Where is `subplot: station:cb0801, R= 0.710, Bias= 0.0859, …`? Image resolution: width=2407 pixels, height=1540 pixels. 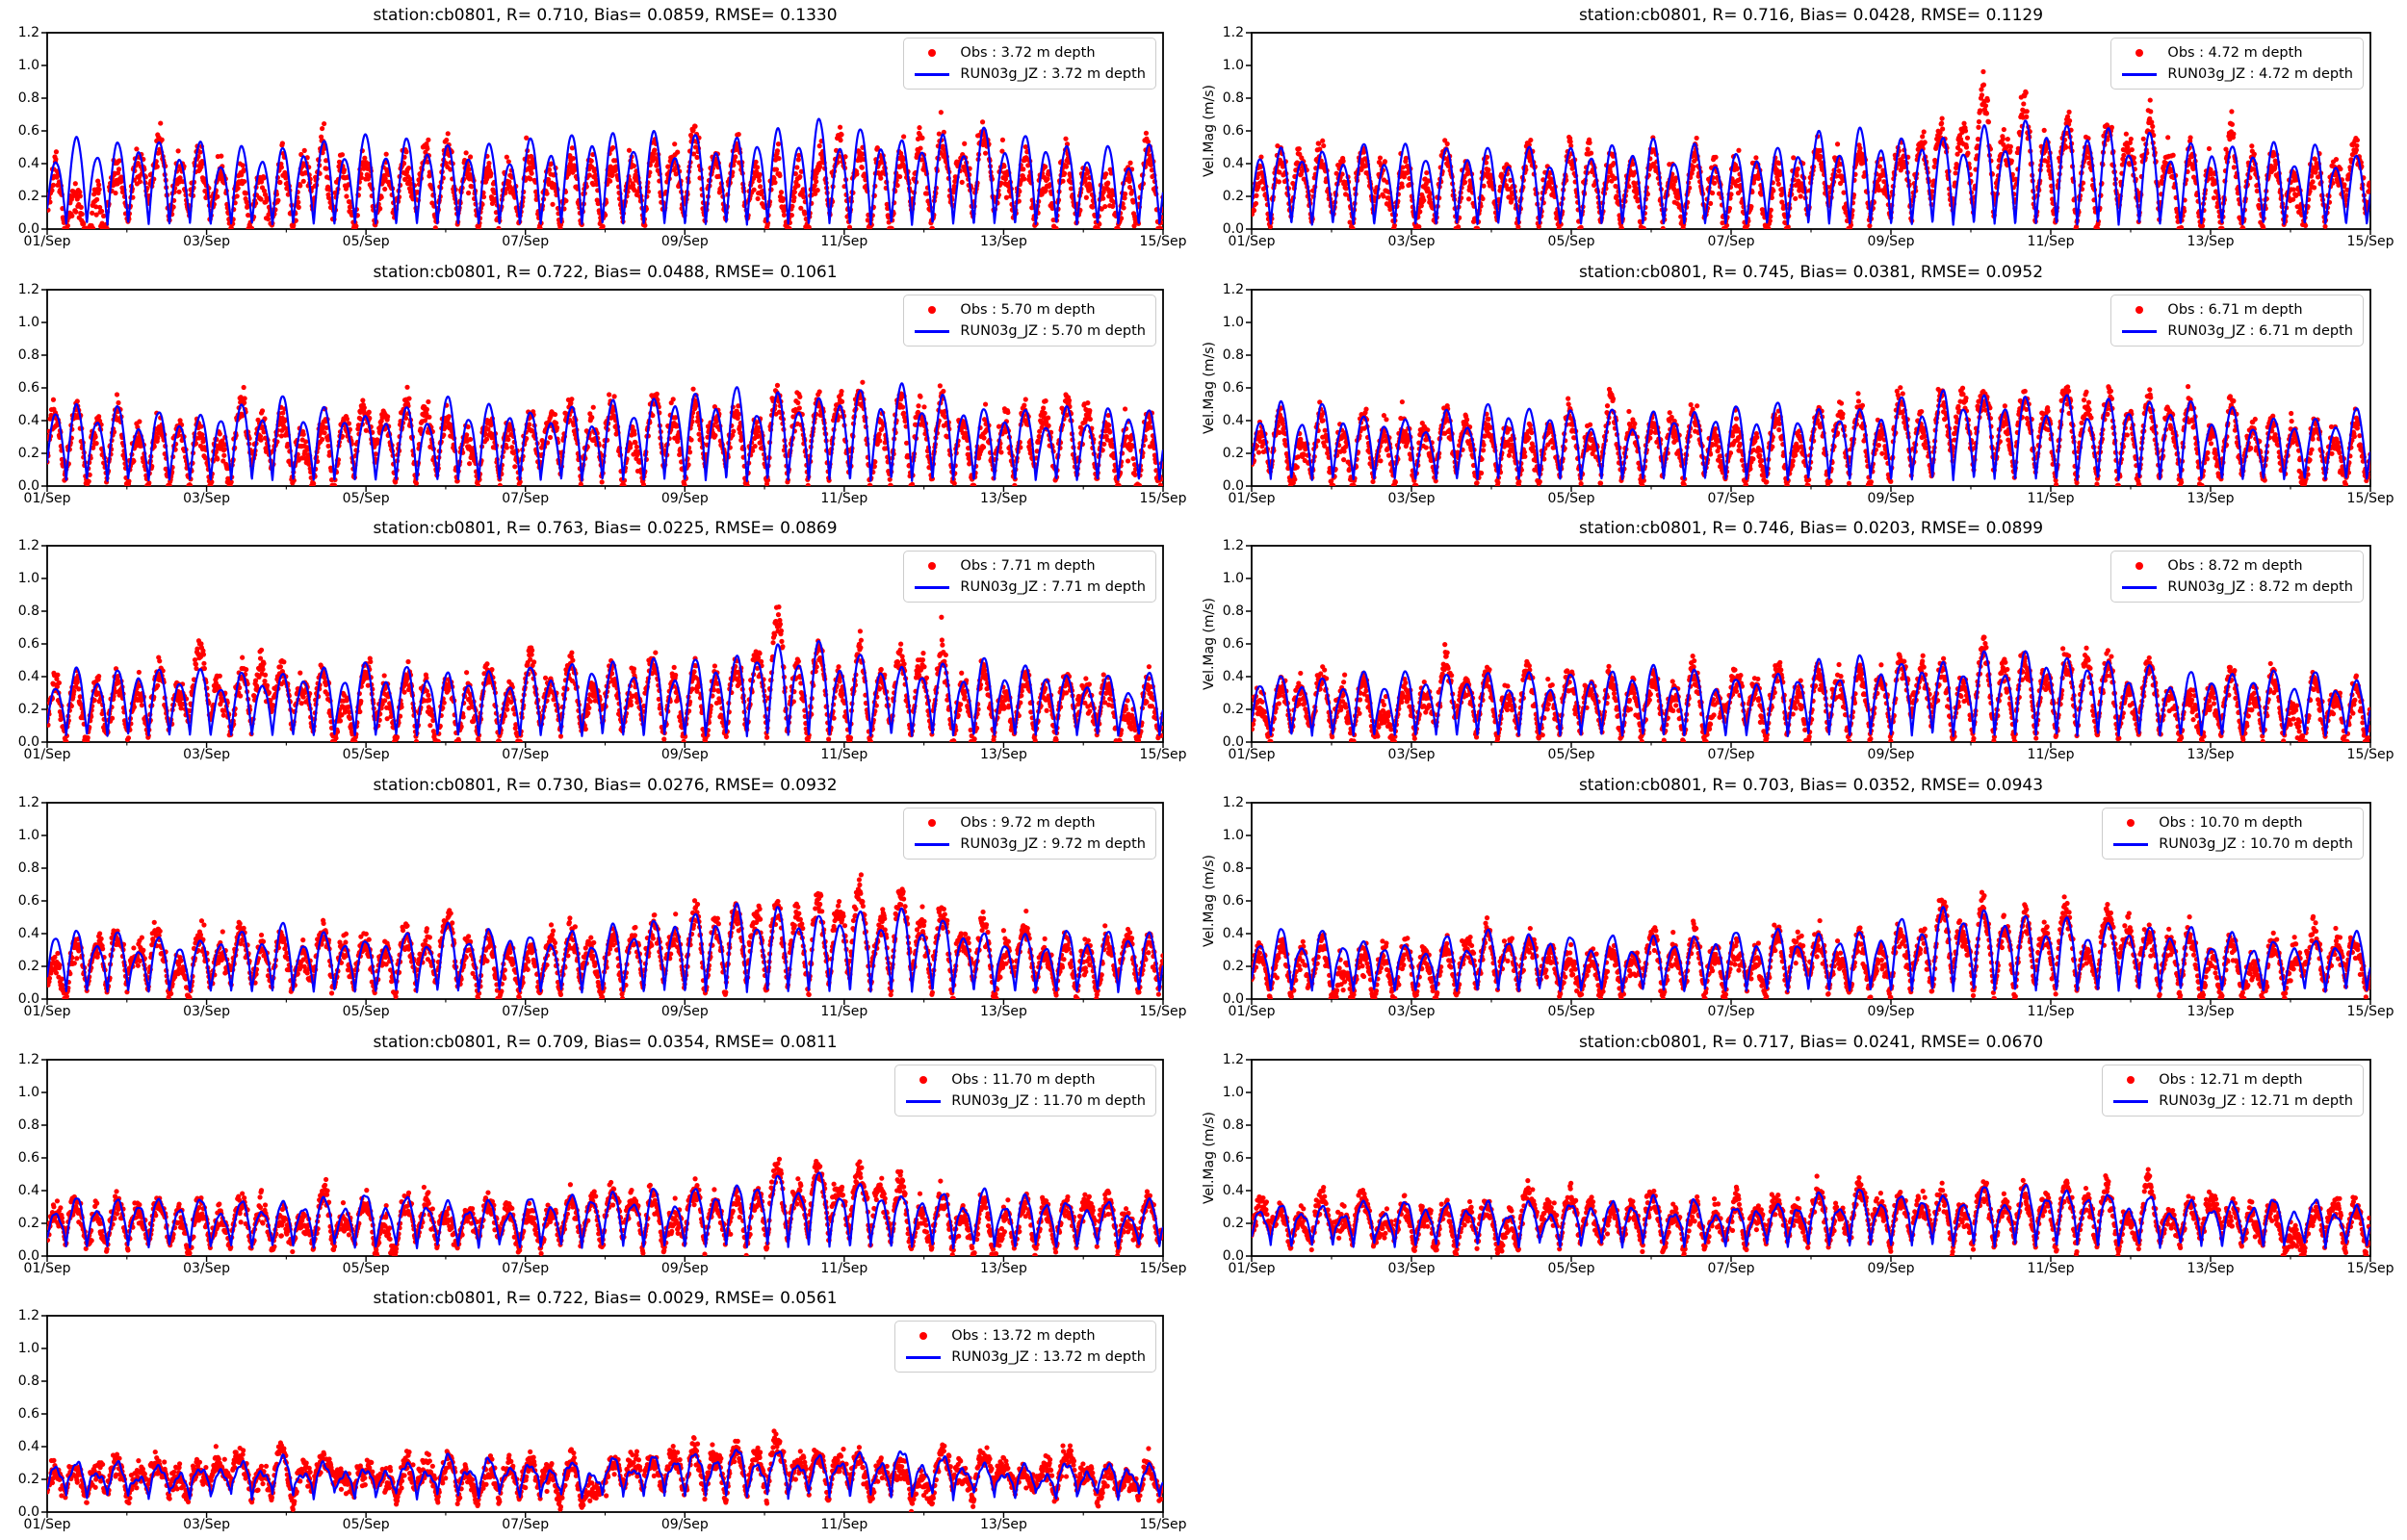
subplot: station:cb0801, R= 0.710, Bias= 0.0859, … is located at coordinates (602, 128).